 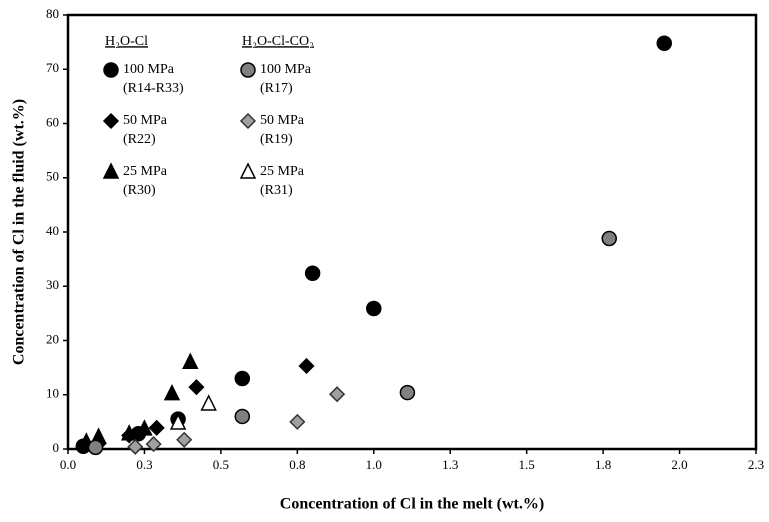 What do you see at coordinates (139, 139) in the screenshot?
I see `legend-runs: (R22)` at bounding box center [139, 139].